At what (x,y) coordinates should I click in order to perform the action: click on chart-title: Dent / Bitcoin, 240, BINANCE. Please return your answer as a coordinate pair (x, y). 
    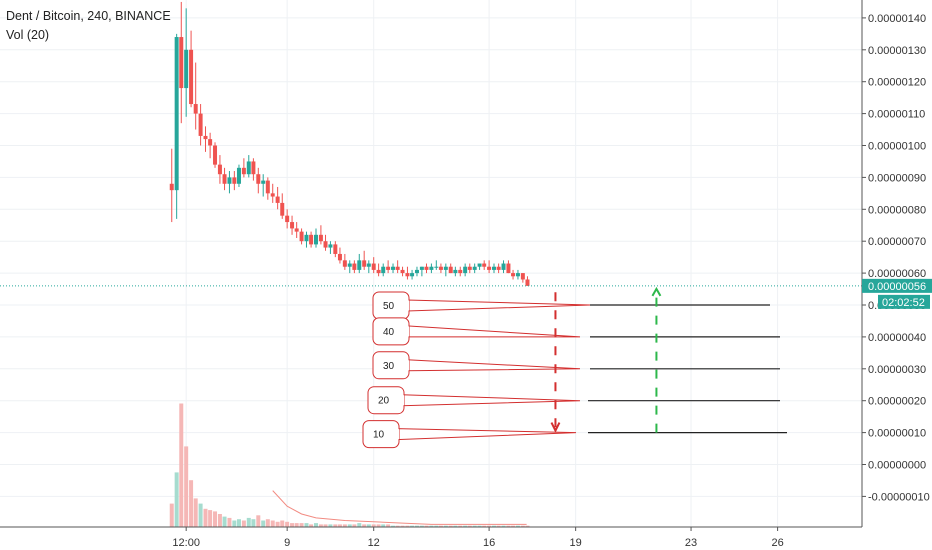
    Looking at the image, I should click on (88, 16).